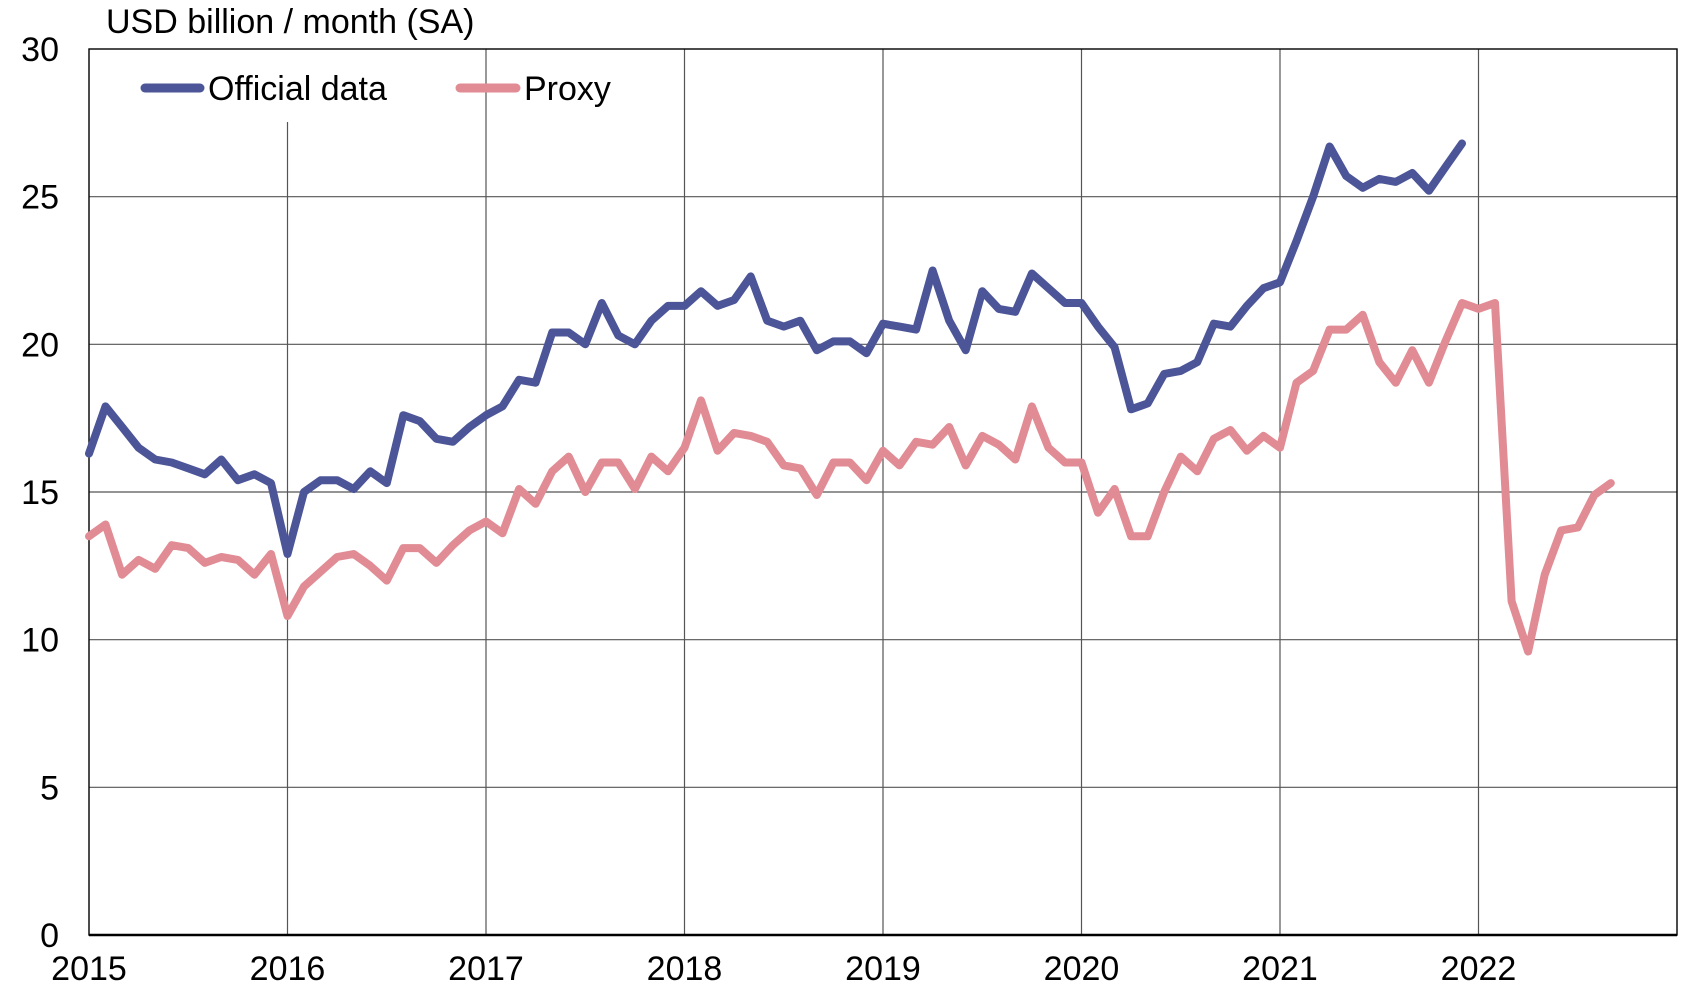 This screenshot has width=1684, height=986. What do you see at coordinates (297, 89) in the screenshot?
I see `legend-label-official-data: Official data` at bounding box center [297, 89].